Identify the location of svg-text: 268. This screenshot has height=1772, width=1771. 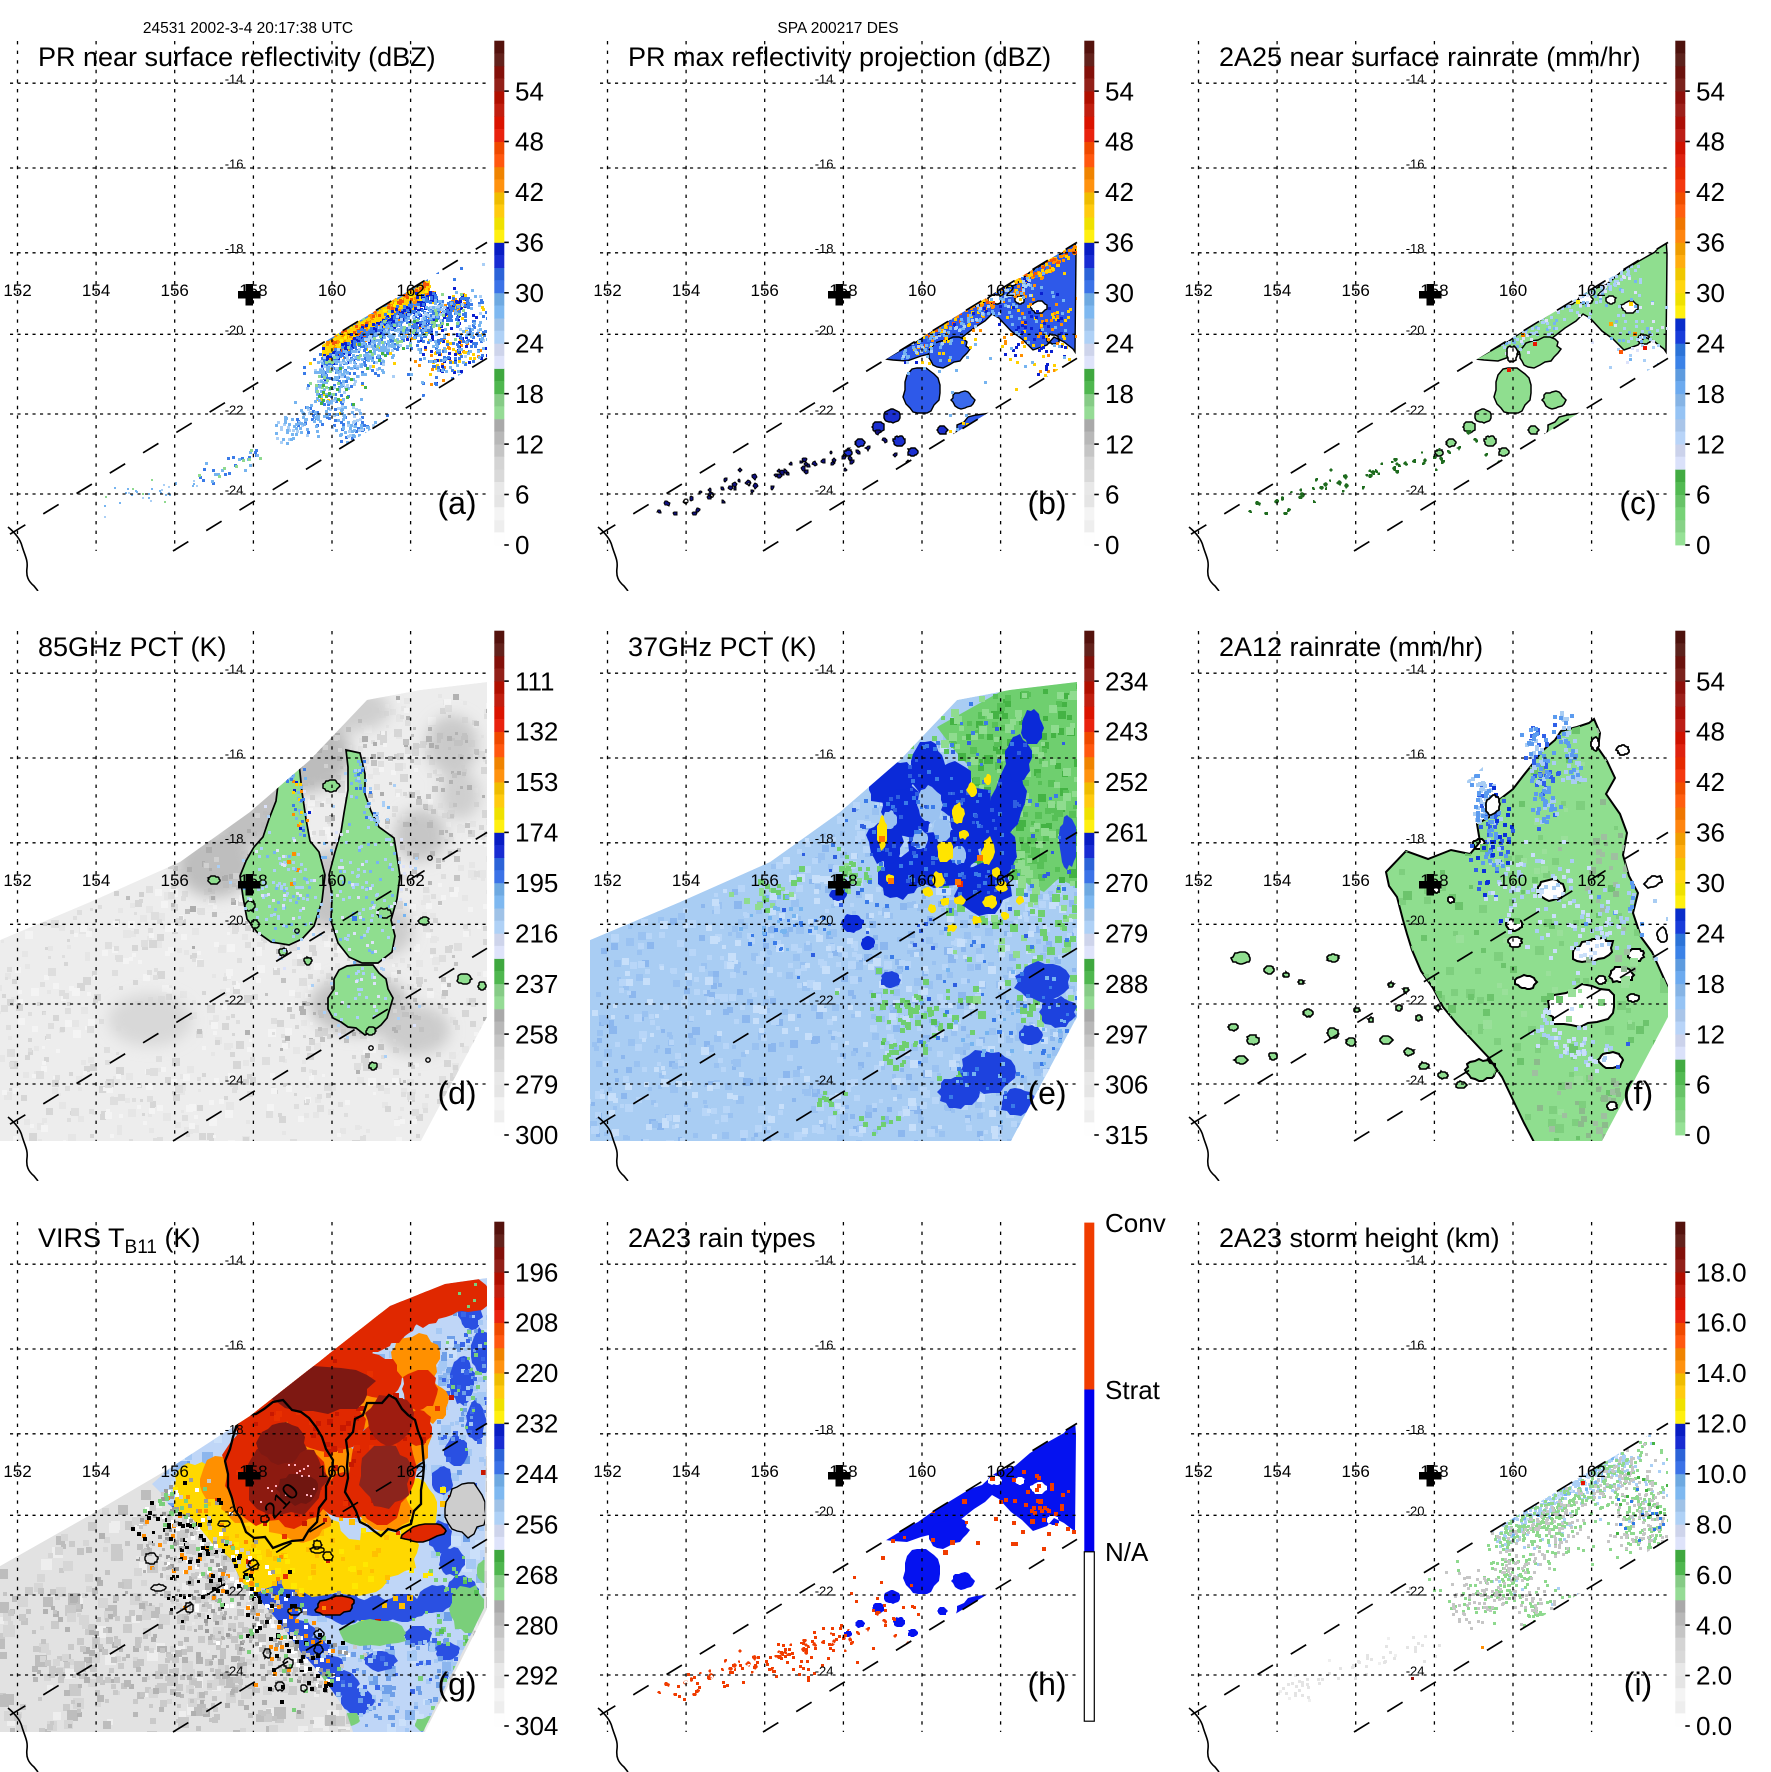
(536, 1575).